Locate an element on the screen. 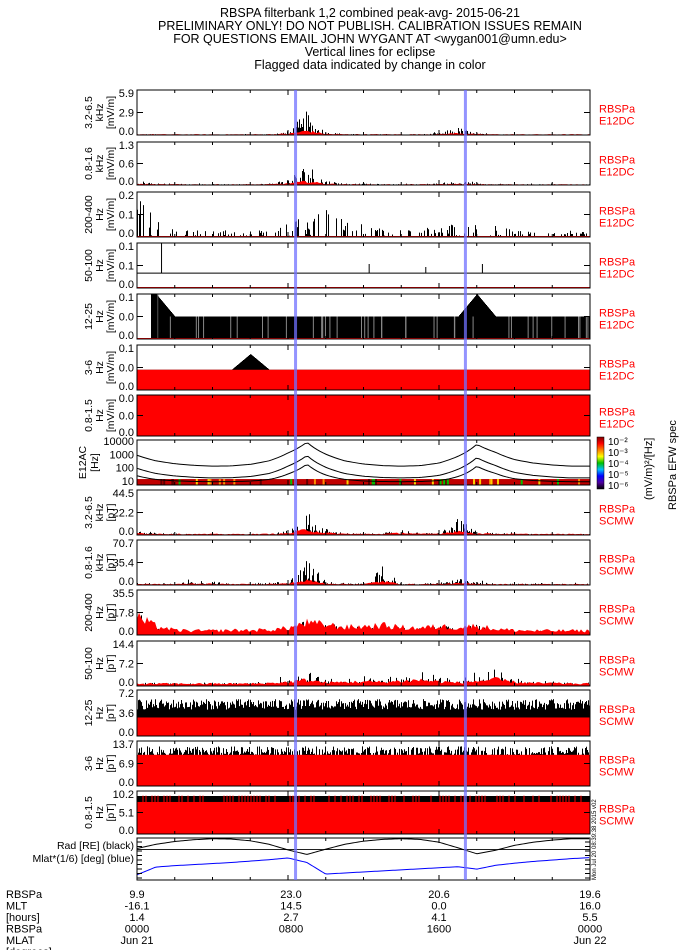  panel-label: E12AC is located at coordinates (83, 462).